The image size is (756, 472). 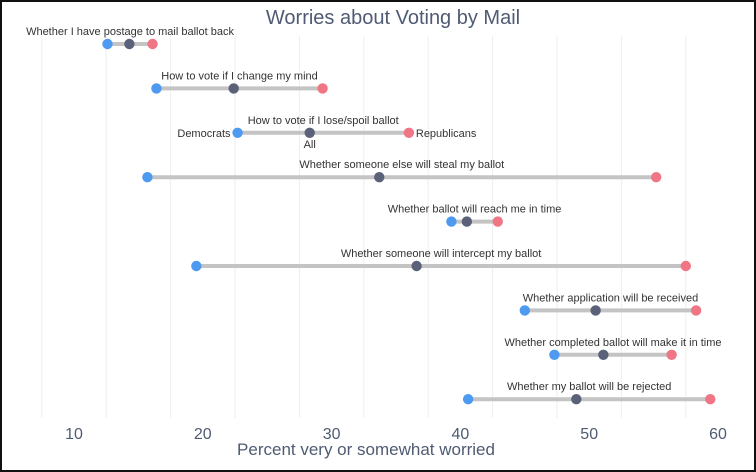 I want to click on row-label: Whether application will be received, so click(x=610, y=298).